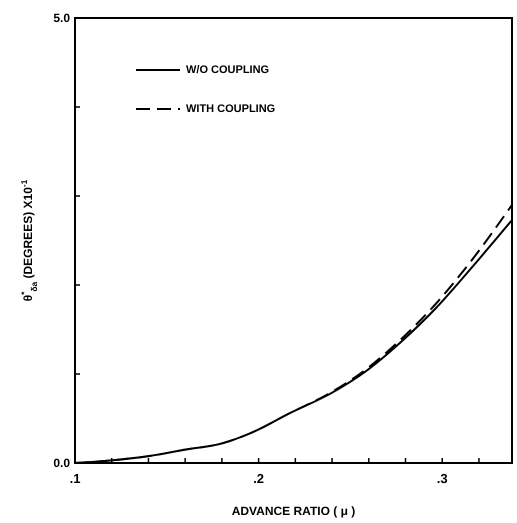 Image resolution: width=517 pixels, height=523 pixels. Describe the element at coordinates (231, 109) in the screenshot. I see `legend-label: WITH COUPLING` at that location.